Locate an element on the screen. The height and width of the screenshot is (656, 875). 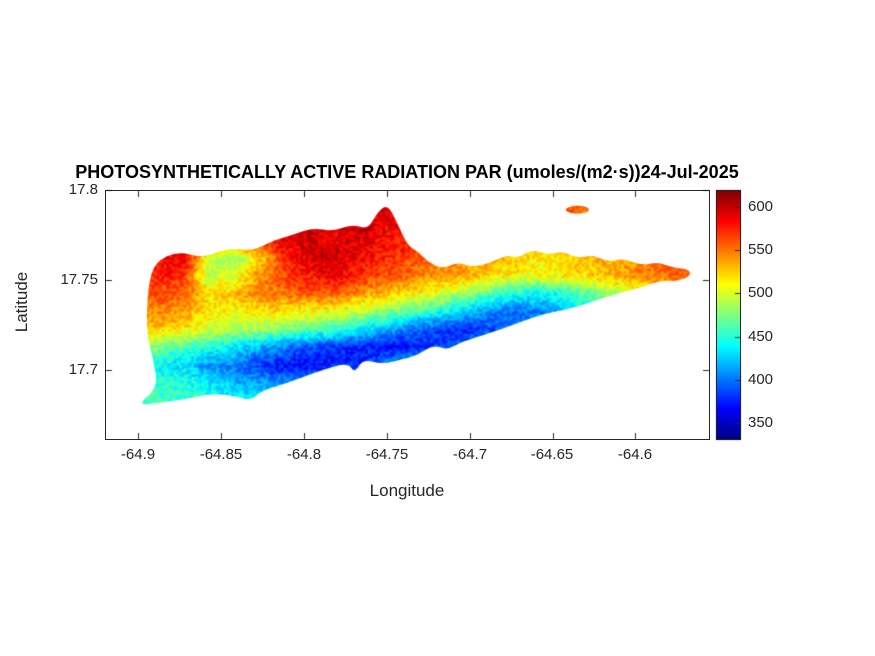
colorbar-tick-label: 500 is located at coordinates (761, 292).